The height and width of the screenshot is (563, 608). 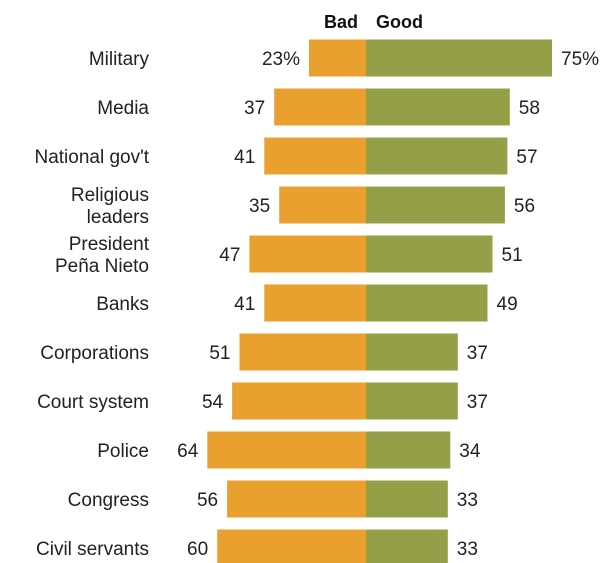 I want to click on category-label-line: leaders, so click(x=118, y=217).